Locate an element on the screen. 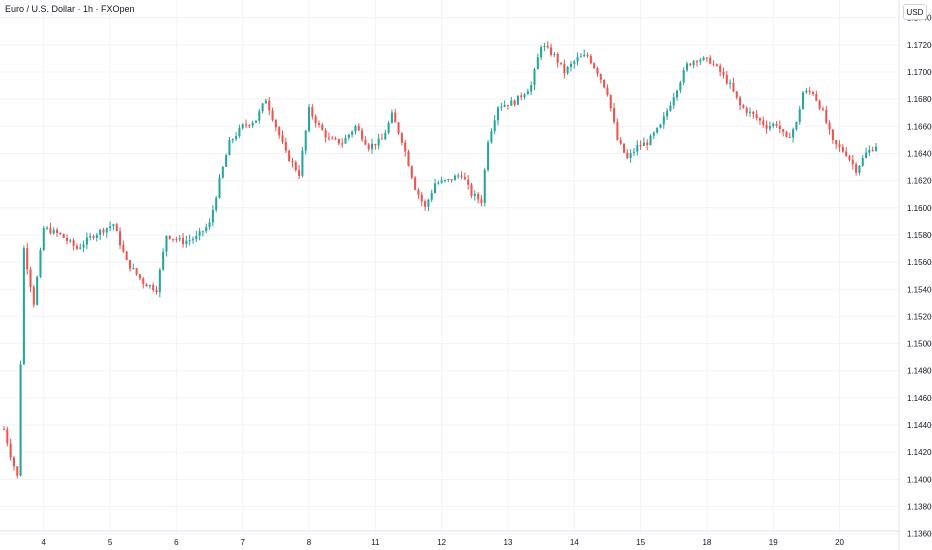 Image resolution: width=932 pixels, height=550 pixels. time-tick-label: 5 is located at coordinates (110, 542).